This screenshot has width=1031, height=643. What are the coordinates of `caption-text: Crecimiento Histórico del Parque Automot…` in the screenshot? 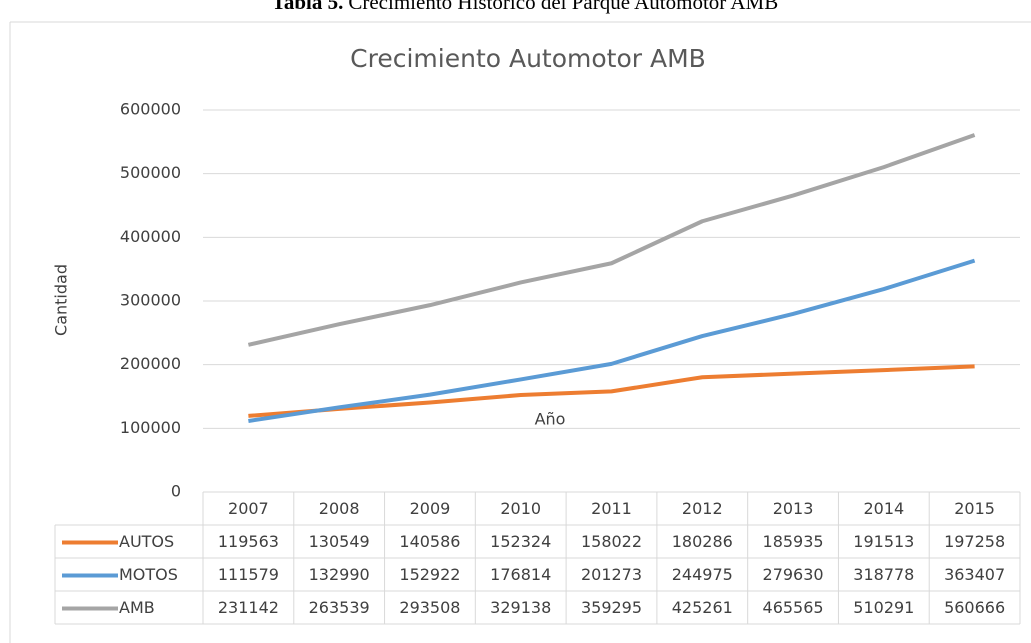 It's located at (563, 7).